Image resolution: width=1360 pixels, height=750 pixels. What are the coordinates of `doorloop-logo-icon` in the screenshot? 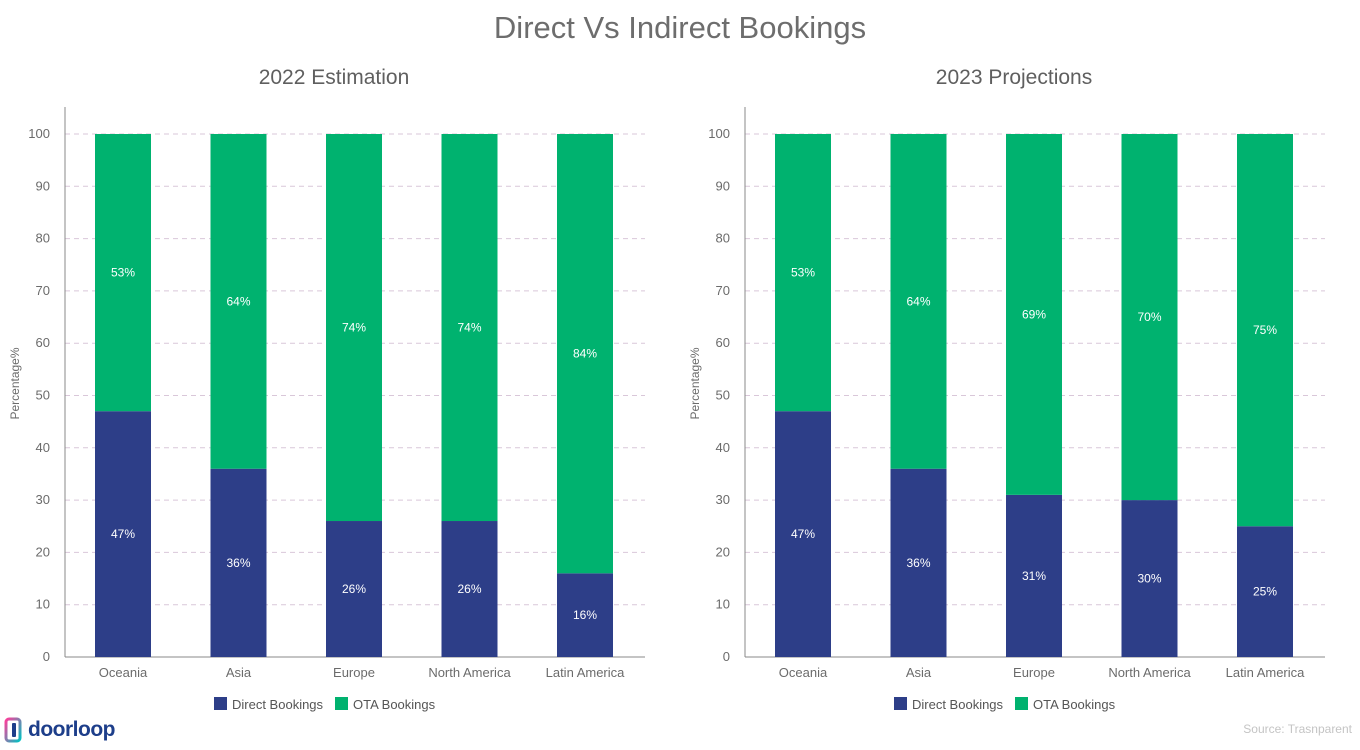 It's located at (13, 730).